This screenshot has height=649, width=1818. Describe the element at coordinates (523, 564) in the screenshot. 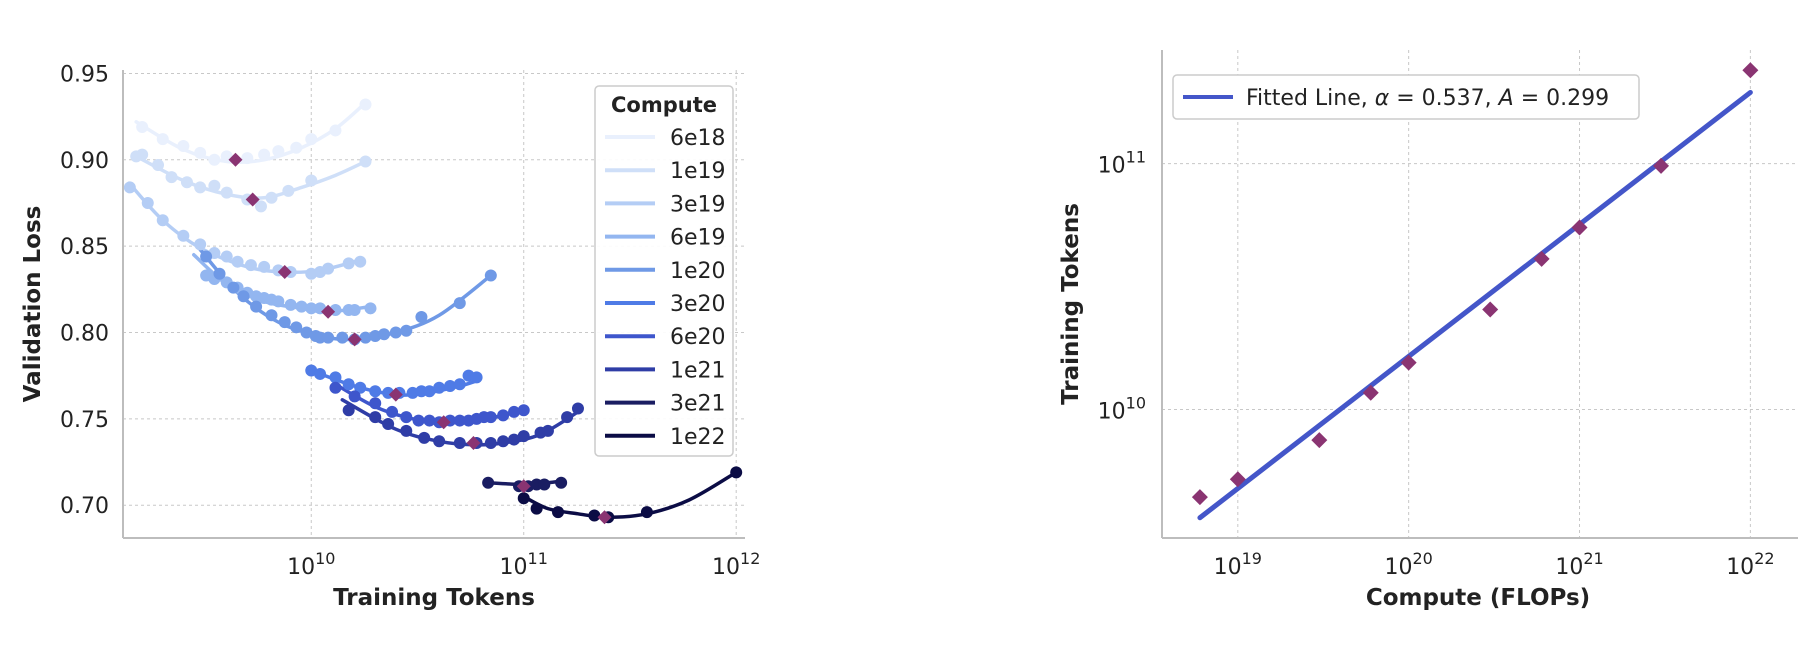

I see `left-x-tick-labels: 1010 1011 1012` at that location.